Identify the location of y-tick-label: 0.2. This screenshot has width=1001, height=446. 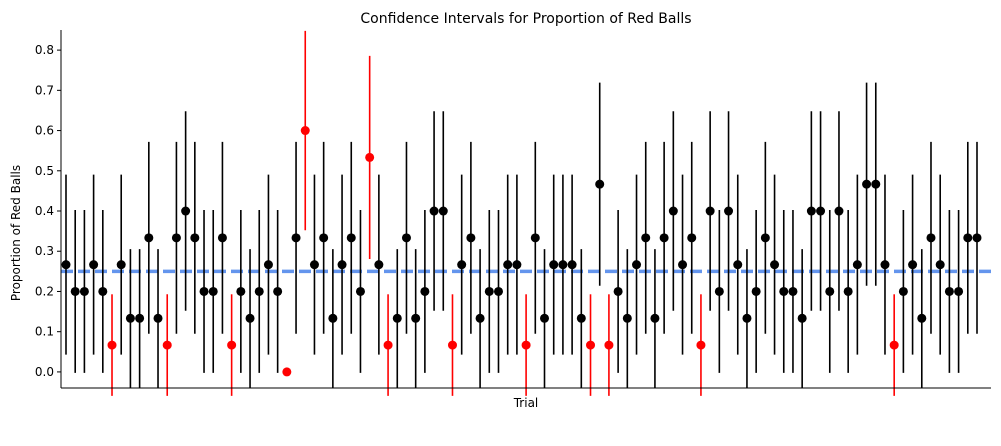
(44, 291).